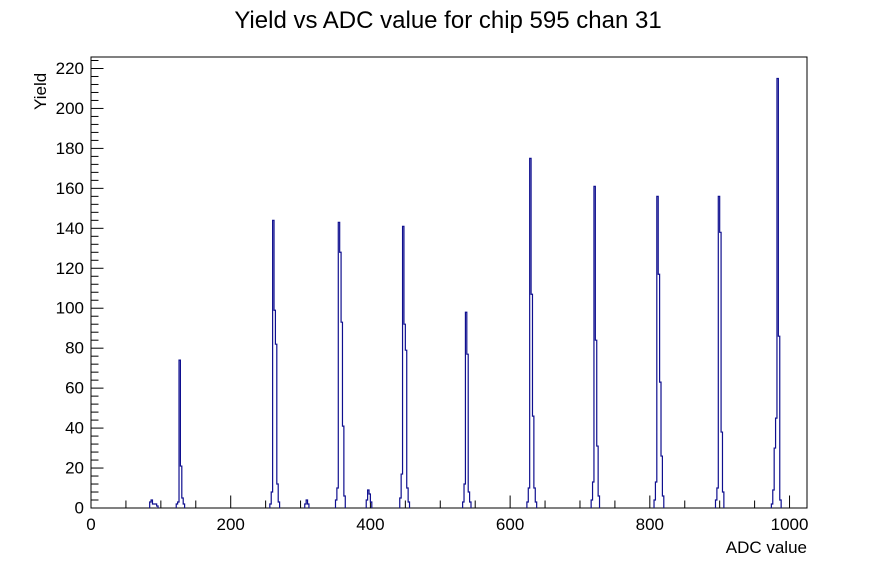 This screenshot has width=896, height=572. Describe the element at coordinates (90, 524) in the screenshot. I see `x-tick-label: 0` at that location.